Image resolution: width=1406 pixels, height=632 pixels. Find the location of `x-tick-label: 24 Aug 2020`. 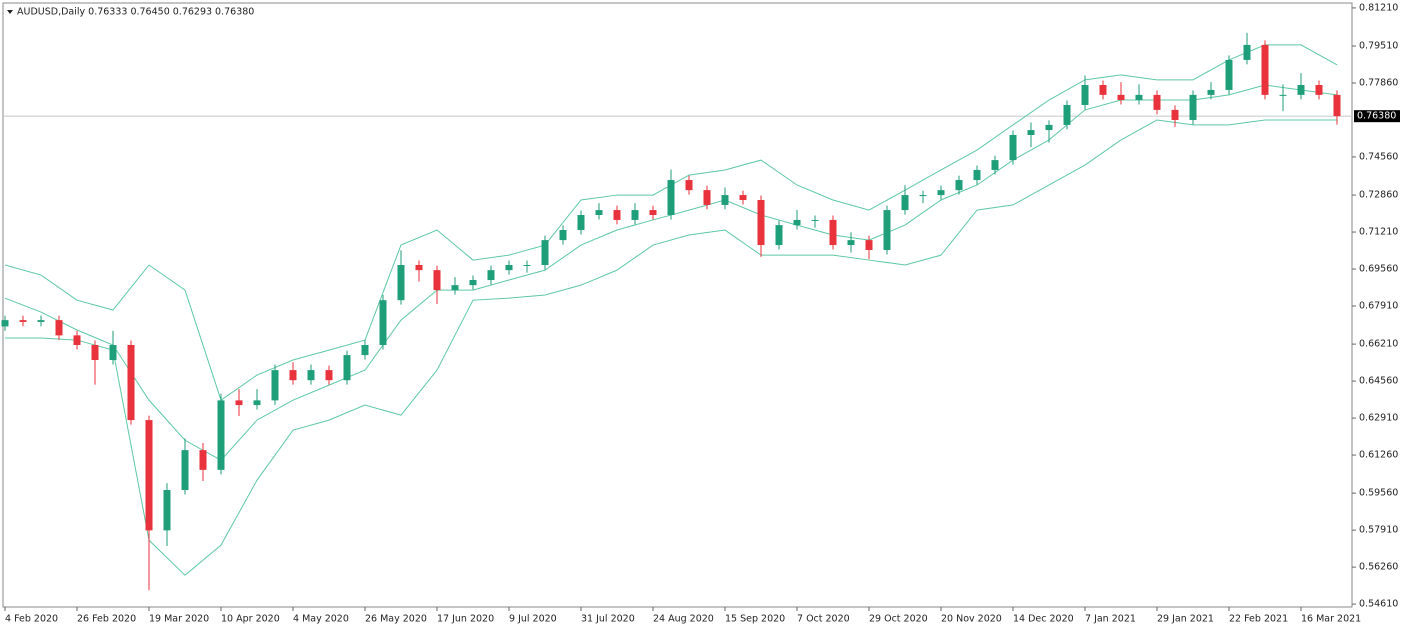

x-tick-label: 24 Aug 2020 is located at coordinates (683, 619).